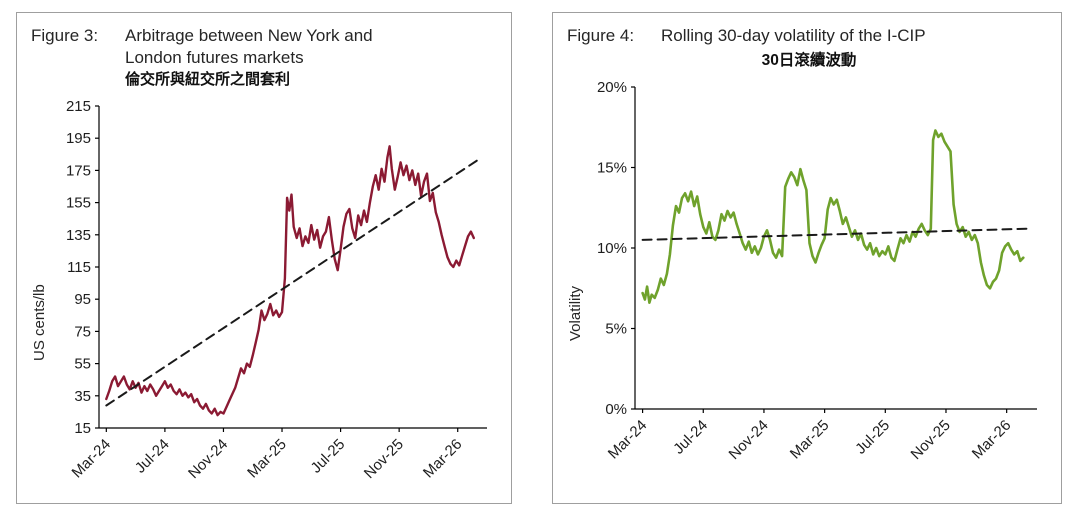 The width and height of the screenshot is (1080, 519). I want to click on svg-text: 135, so click(78, 235).